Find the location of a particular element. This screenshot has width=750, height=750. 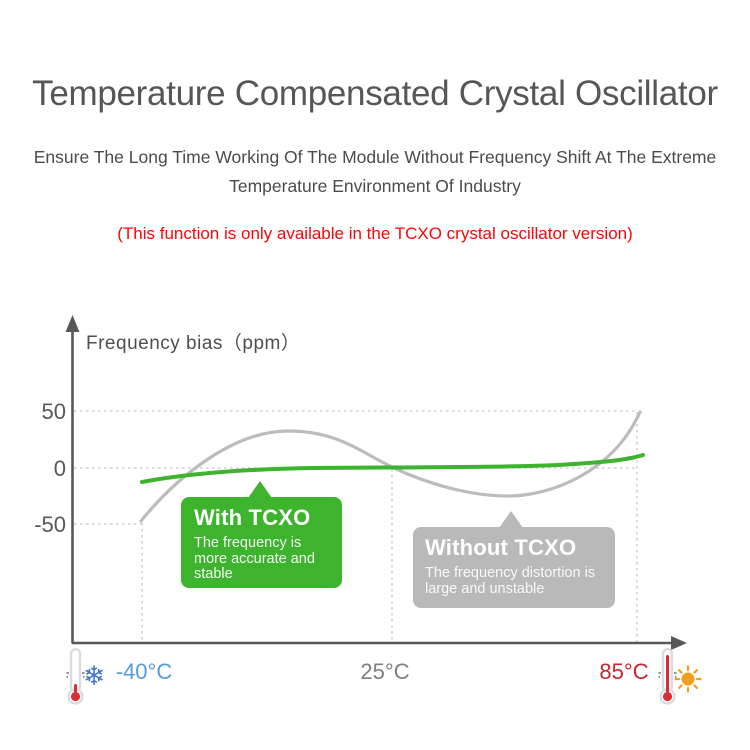

curve-with-tcxo is located at coordinates (392, 468).